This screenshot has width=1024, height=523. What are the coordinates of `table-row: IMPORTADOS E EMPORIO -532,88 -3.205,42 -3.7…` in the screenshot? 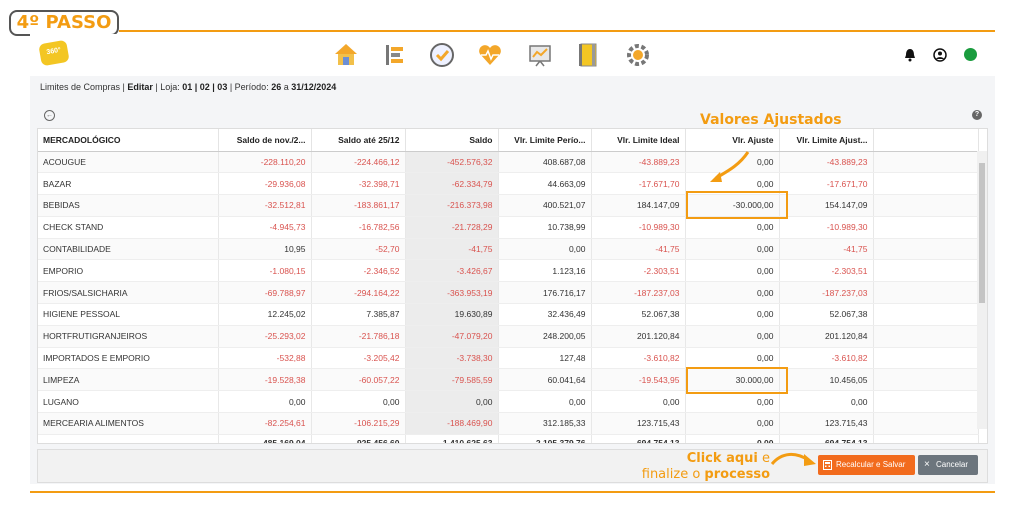 It's located at (508, 358).